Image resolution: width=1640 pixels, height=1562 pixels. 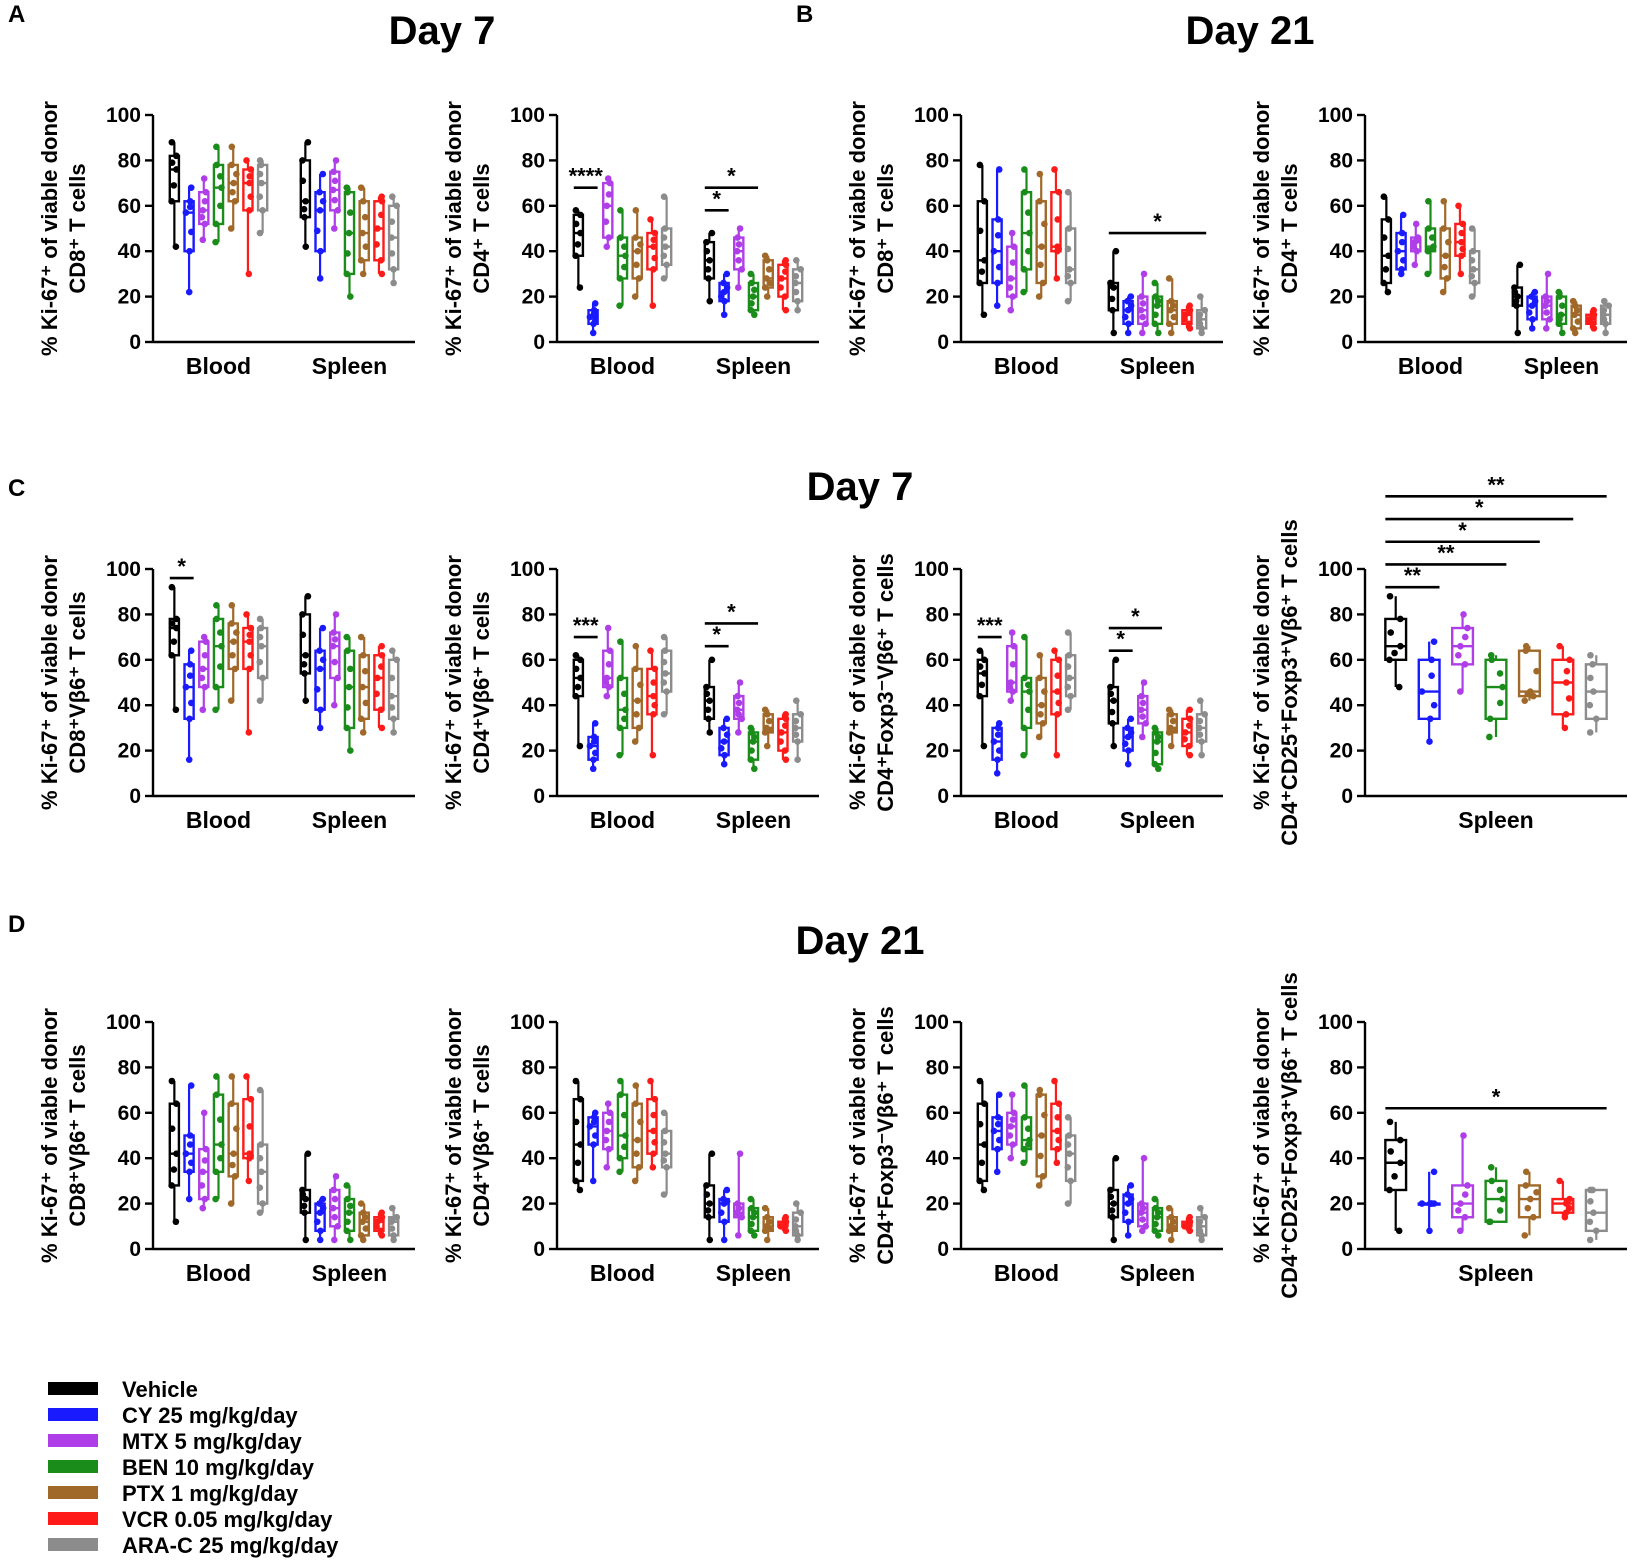 I want to click on legend-label-ben: BEN 10 mg/kg/day, so click(x=218, y=1467).